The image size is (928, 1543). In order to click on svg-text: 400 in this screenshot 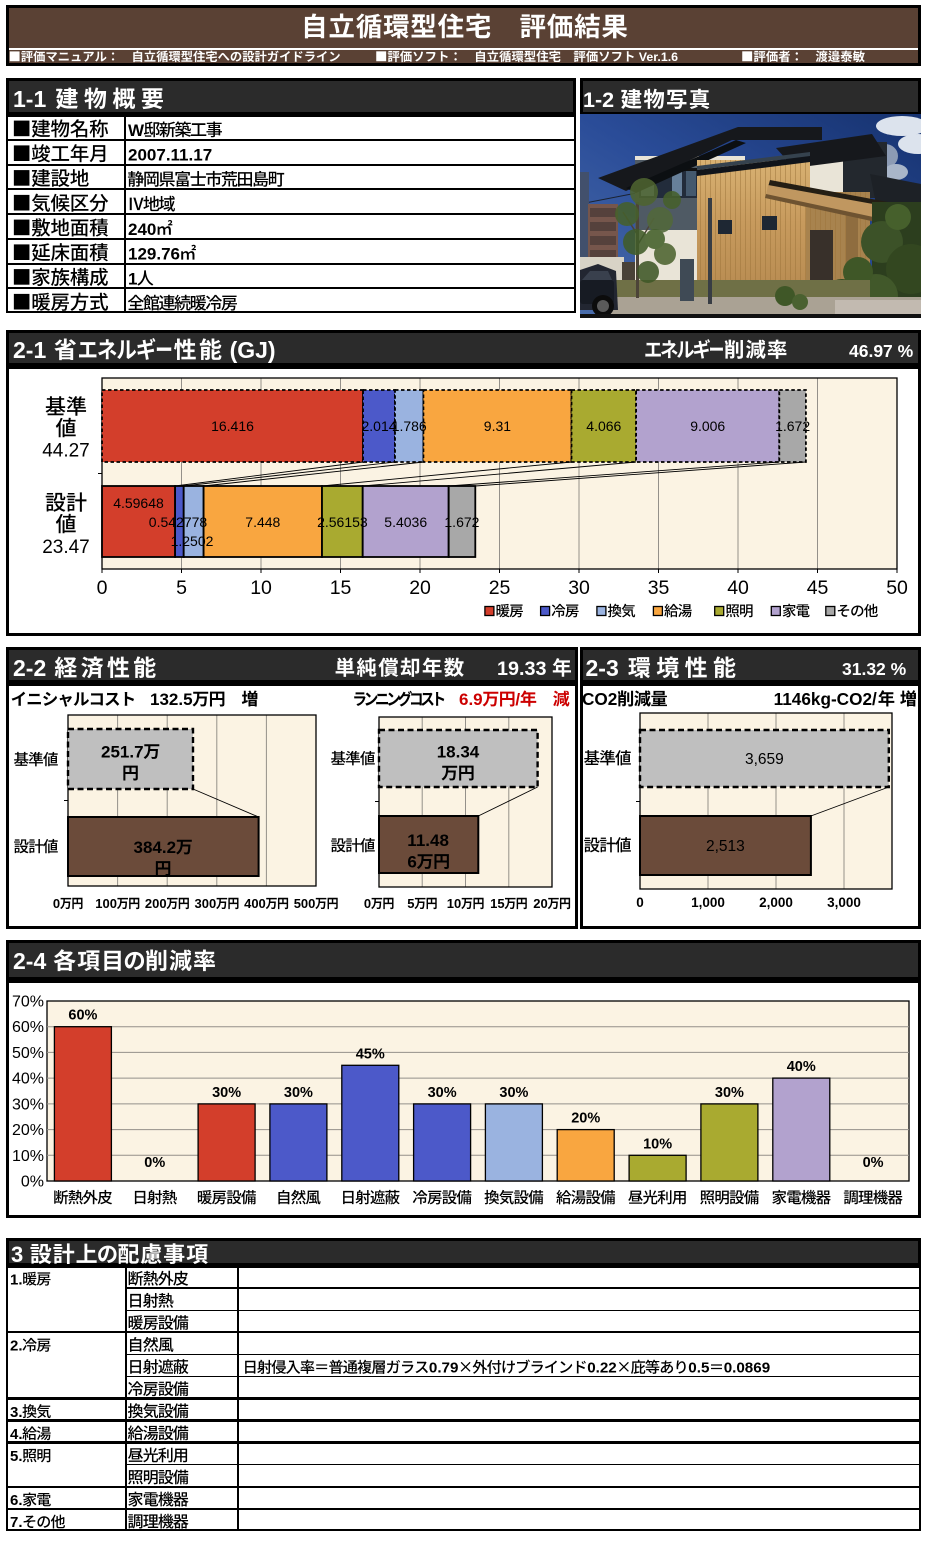, I will do `click(255, 903)`.